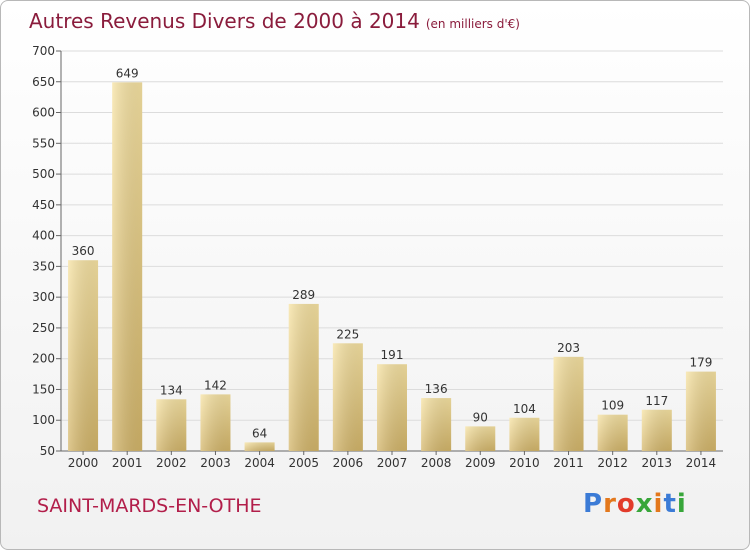  Describe the element at coordinates (392, 407) in the screenshot. I see `bar-shade-2007` at that location.